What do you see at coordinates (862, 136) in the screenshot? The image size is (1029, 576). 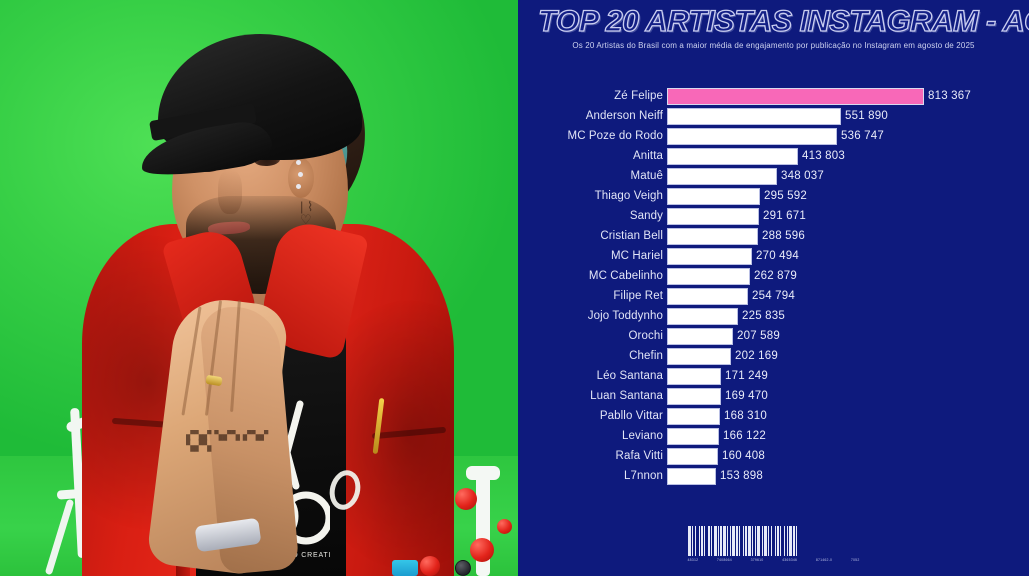 I see `bar-value-label: 536 747` at bounding box center [862, 136].